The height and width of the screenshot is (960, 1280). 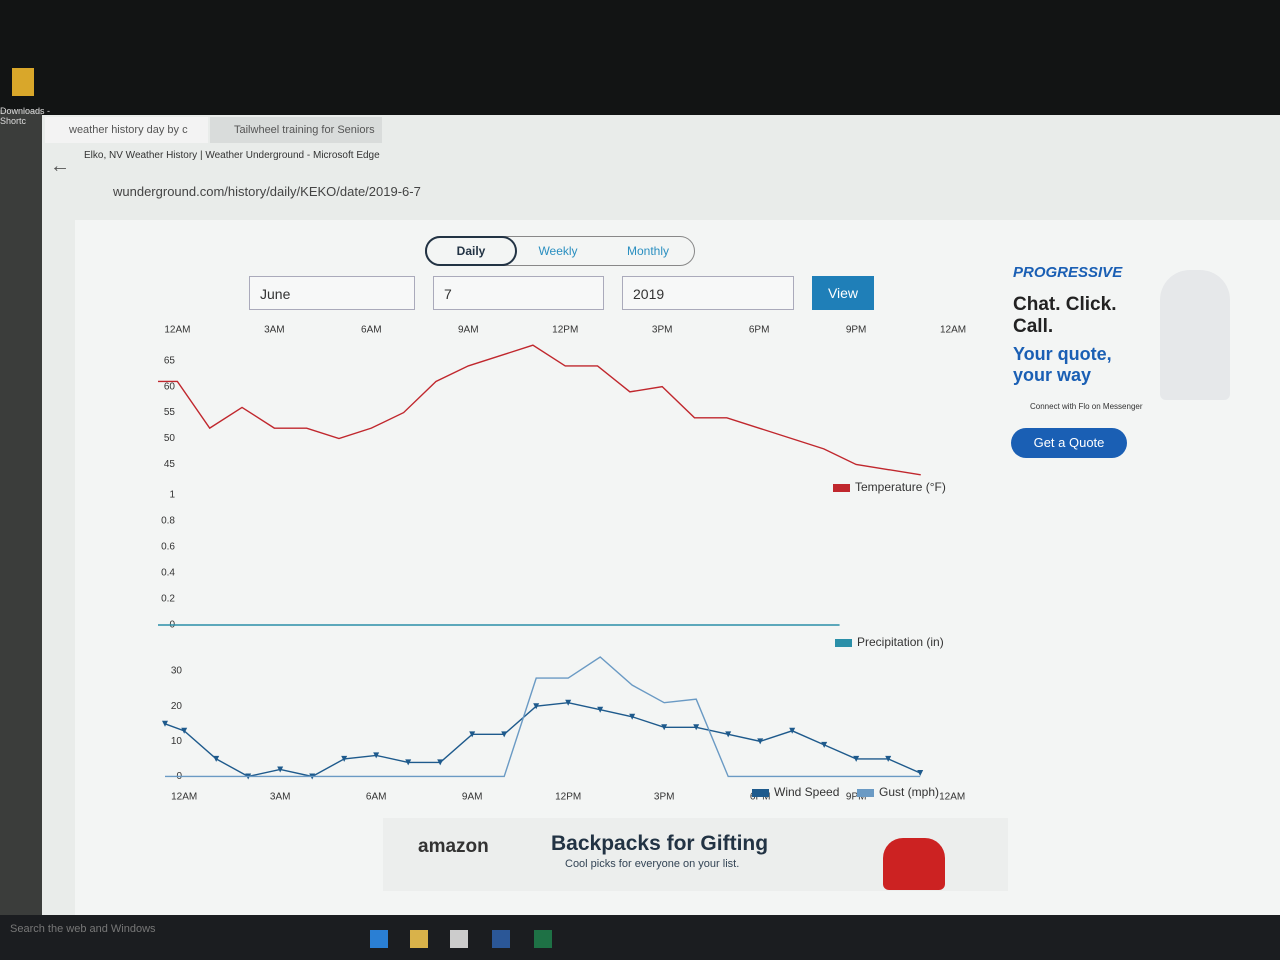 What do you see at coordinates (660, 843) in the screenshot?
I see `ad-headline: Backpacks for Gifting` at bounding box center [660, 843].